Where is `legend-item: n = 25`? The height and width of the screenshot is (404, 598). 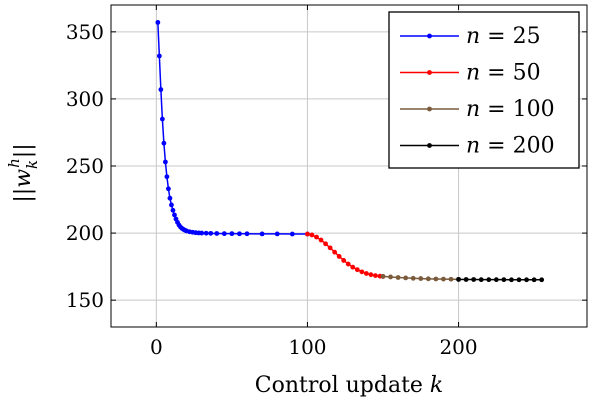
legend-item: n = 25 is located at coordinates (470, 36).